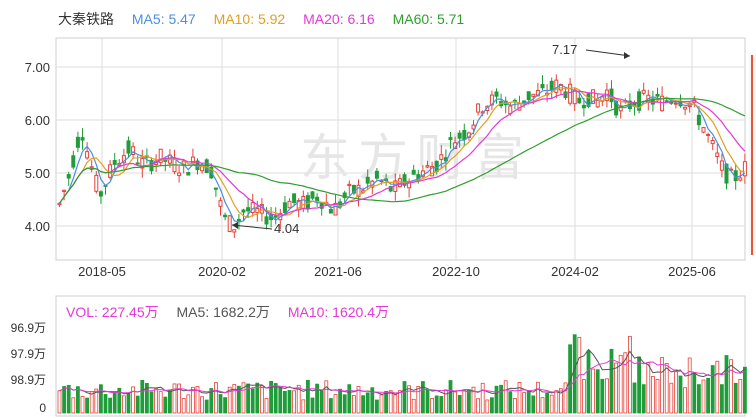 The image size is (756, 418). Describe the element at coordinates (28, 328) in the screenshot. I see `volume-y-label: 96.9万` at that location.